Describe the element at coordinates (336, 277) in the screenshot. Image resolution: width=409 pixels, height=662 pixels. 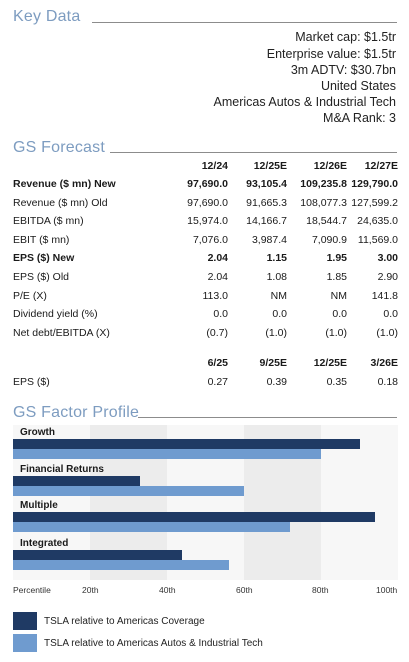
I see `cell: 1.85` at that location.